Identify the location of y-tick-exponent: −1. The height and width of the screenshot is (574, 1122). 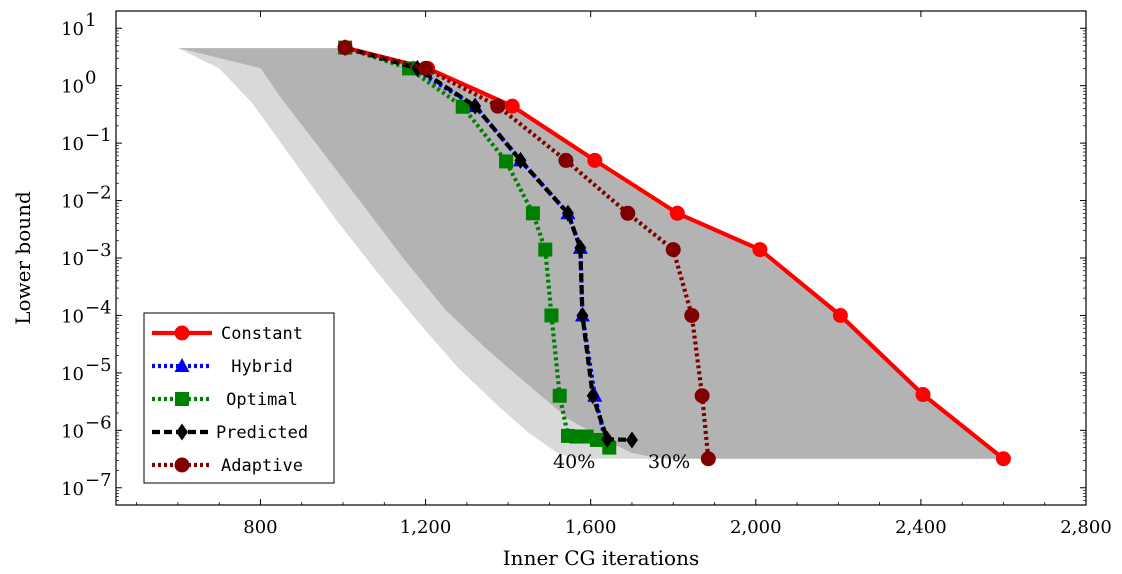
(98, 135).